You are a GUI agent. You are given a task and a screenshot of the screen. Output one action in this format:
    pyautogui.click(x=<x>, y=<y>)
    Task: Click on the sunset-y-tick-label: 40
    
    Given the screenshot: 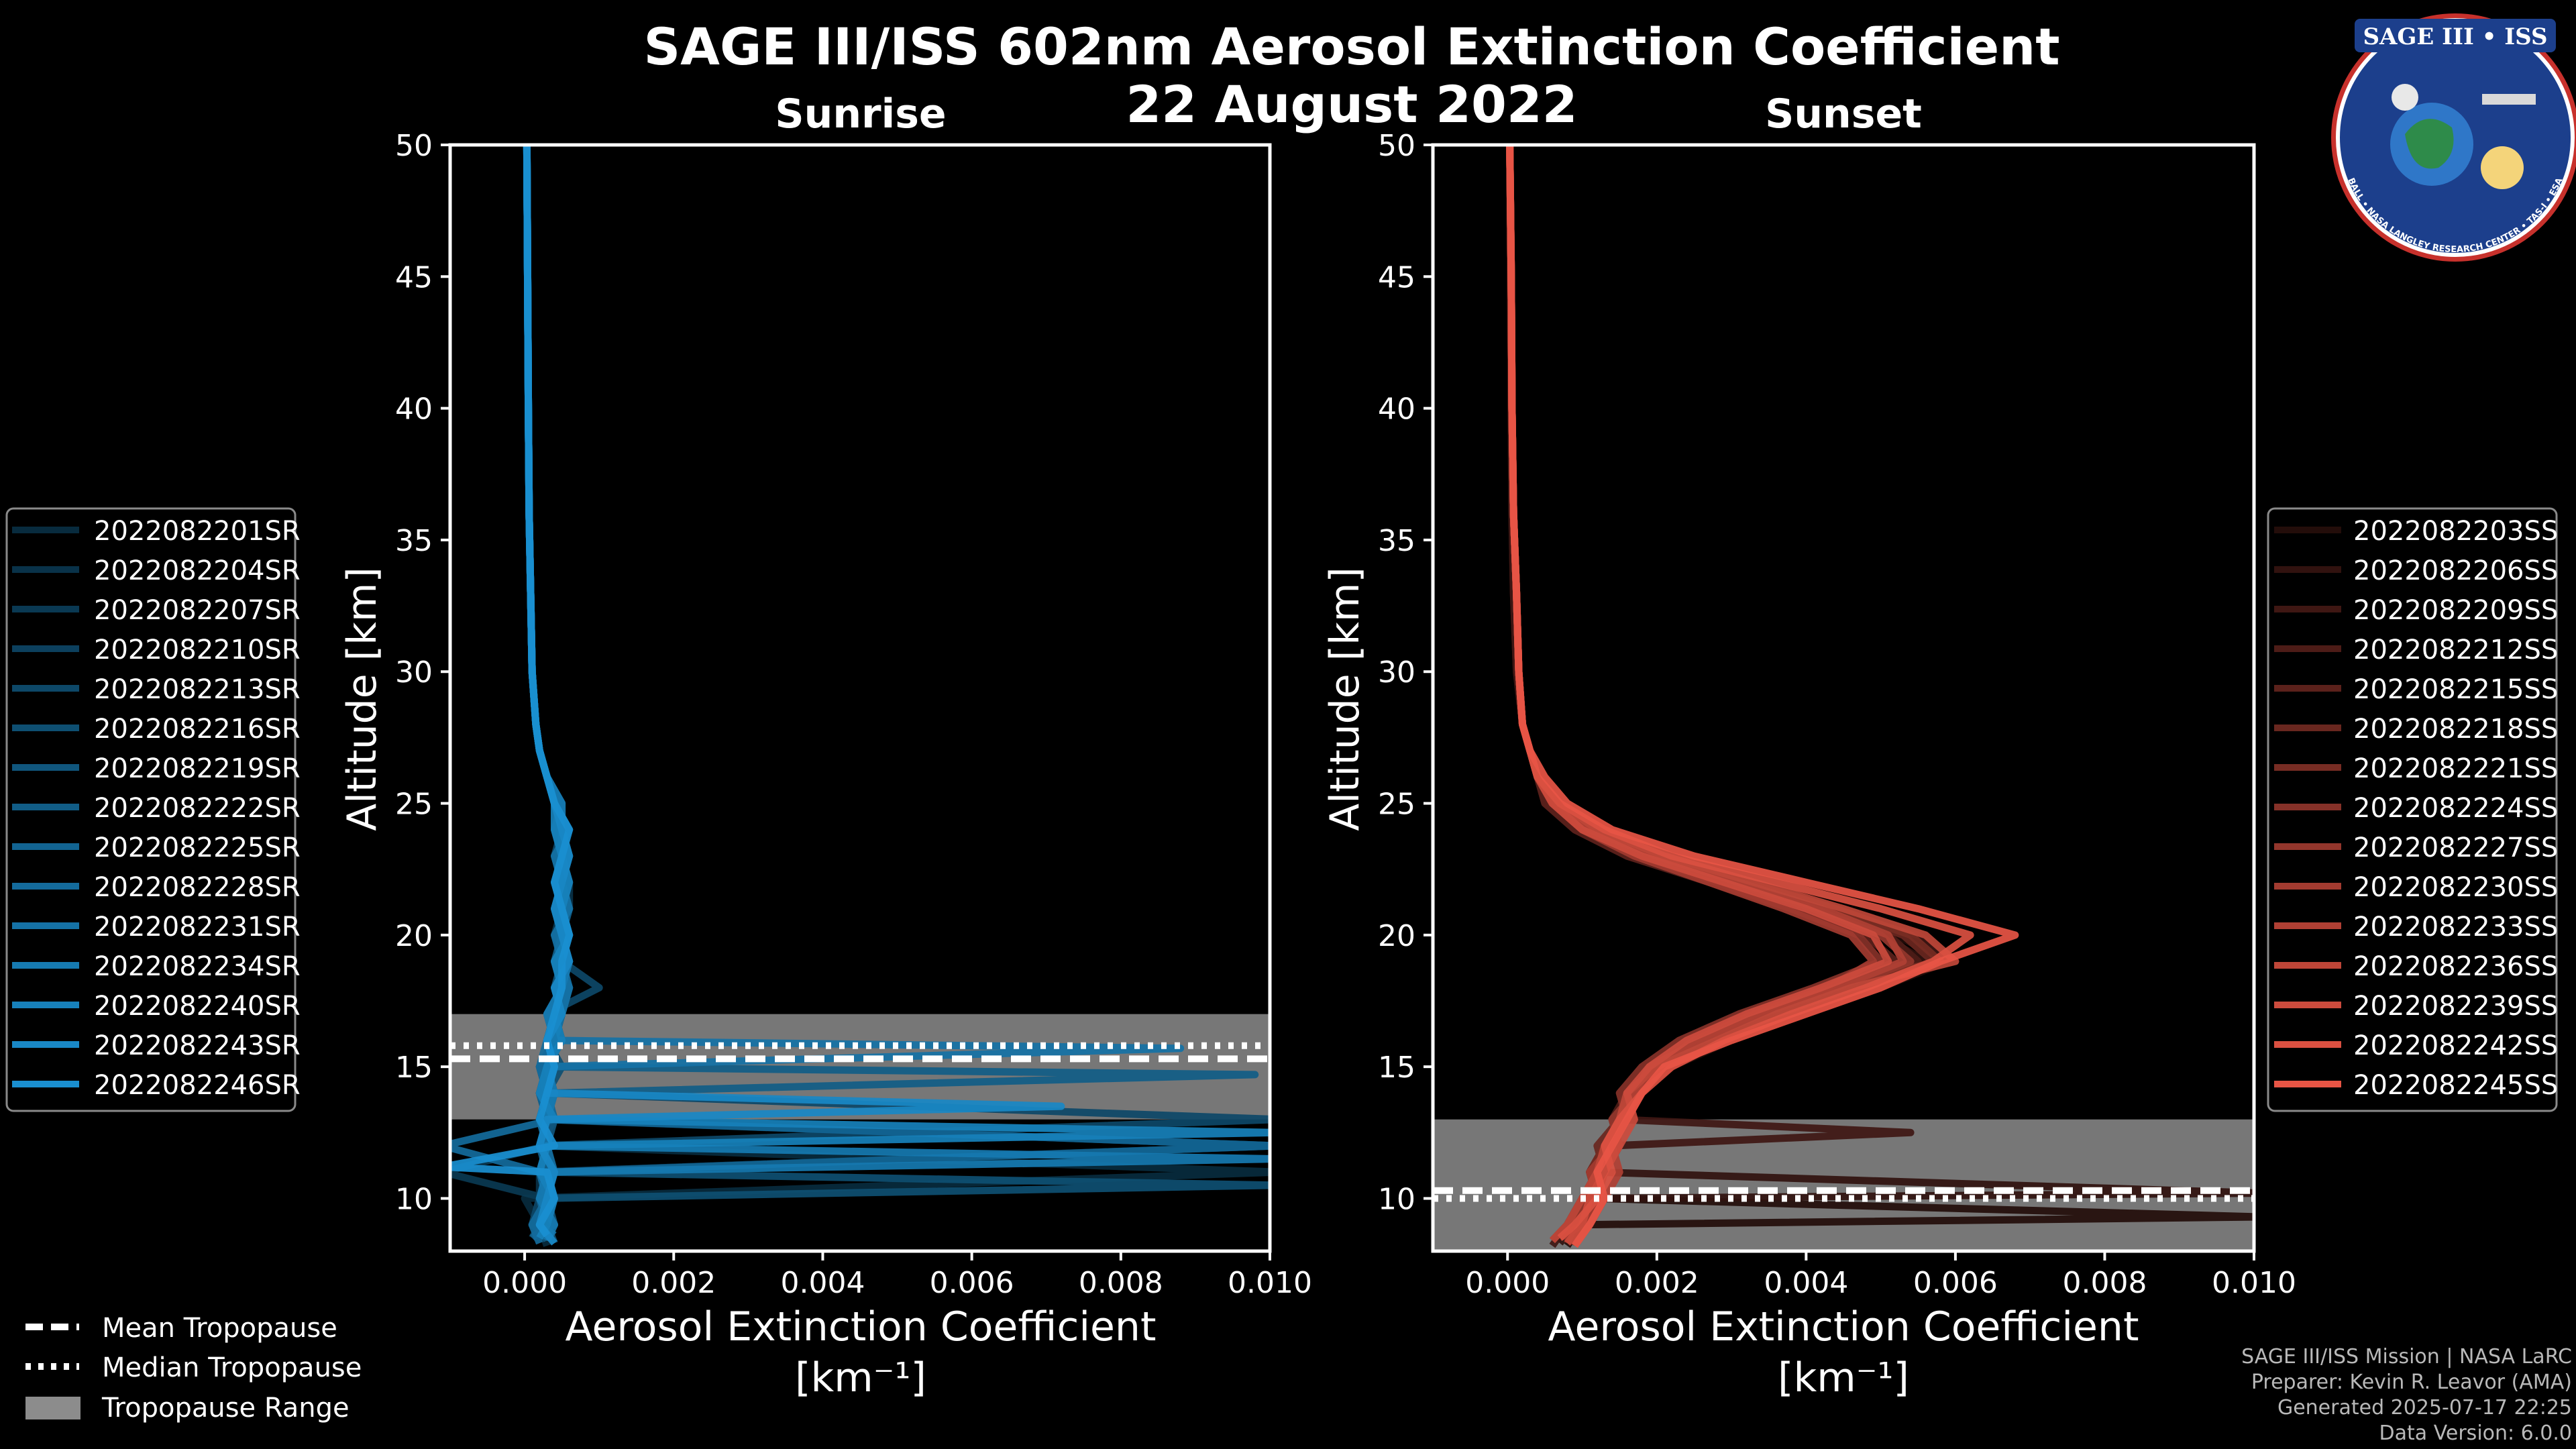 What is the action you would take?
    pyautogui.click(x=1396, y=409)
    